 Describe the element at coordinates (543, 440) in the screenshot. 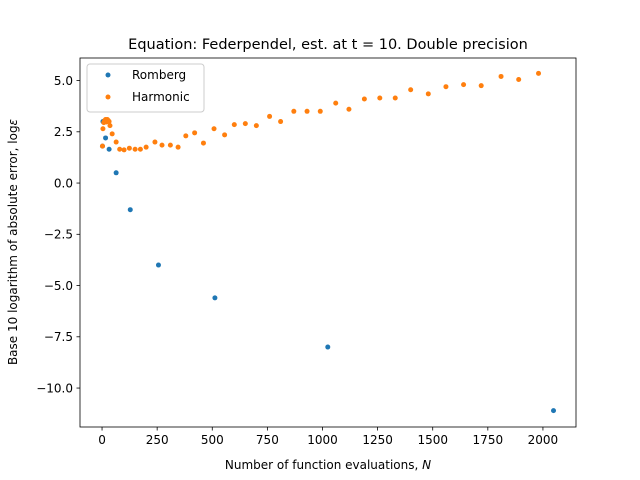

I see `x-tick-label: 2000` at that location.